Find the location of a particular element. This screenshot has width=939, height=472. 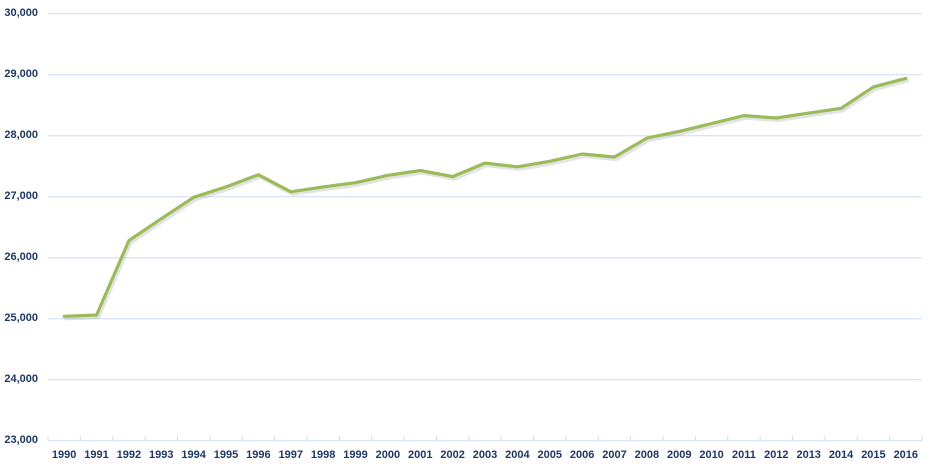

x-axis-tick-label: 2012 is located at coordinates (776, 455).